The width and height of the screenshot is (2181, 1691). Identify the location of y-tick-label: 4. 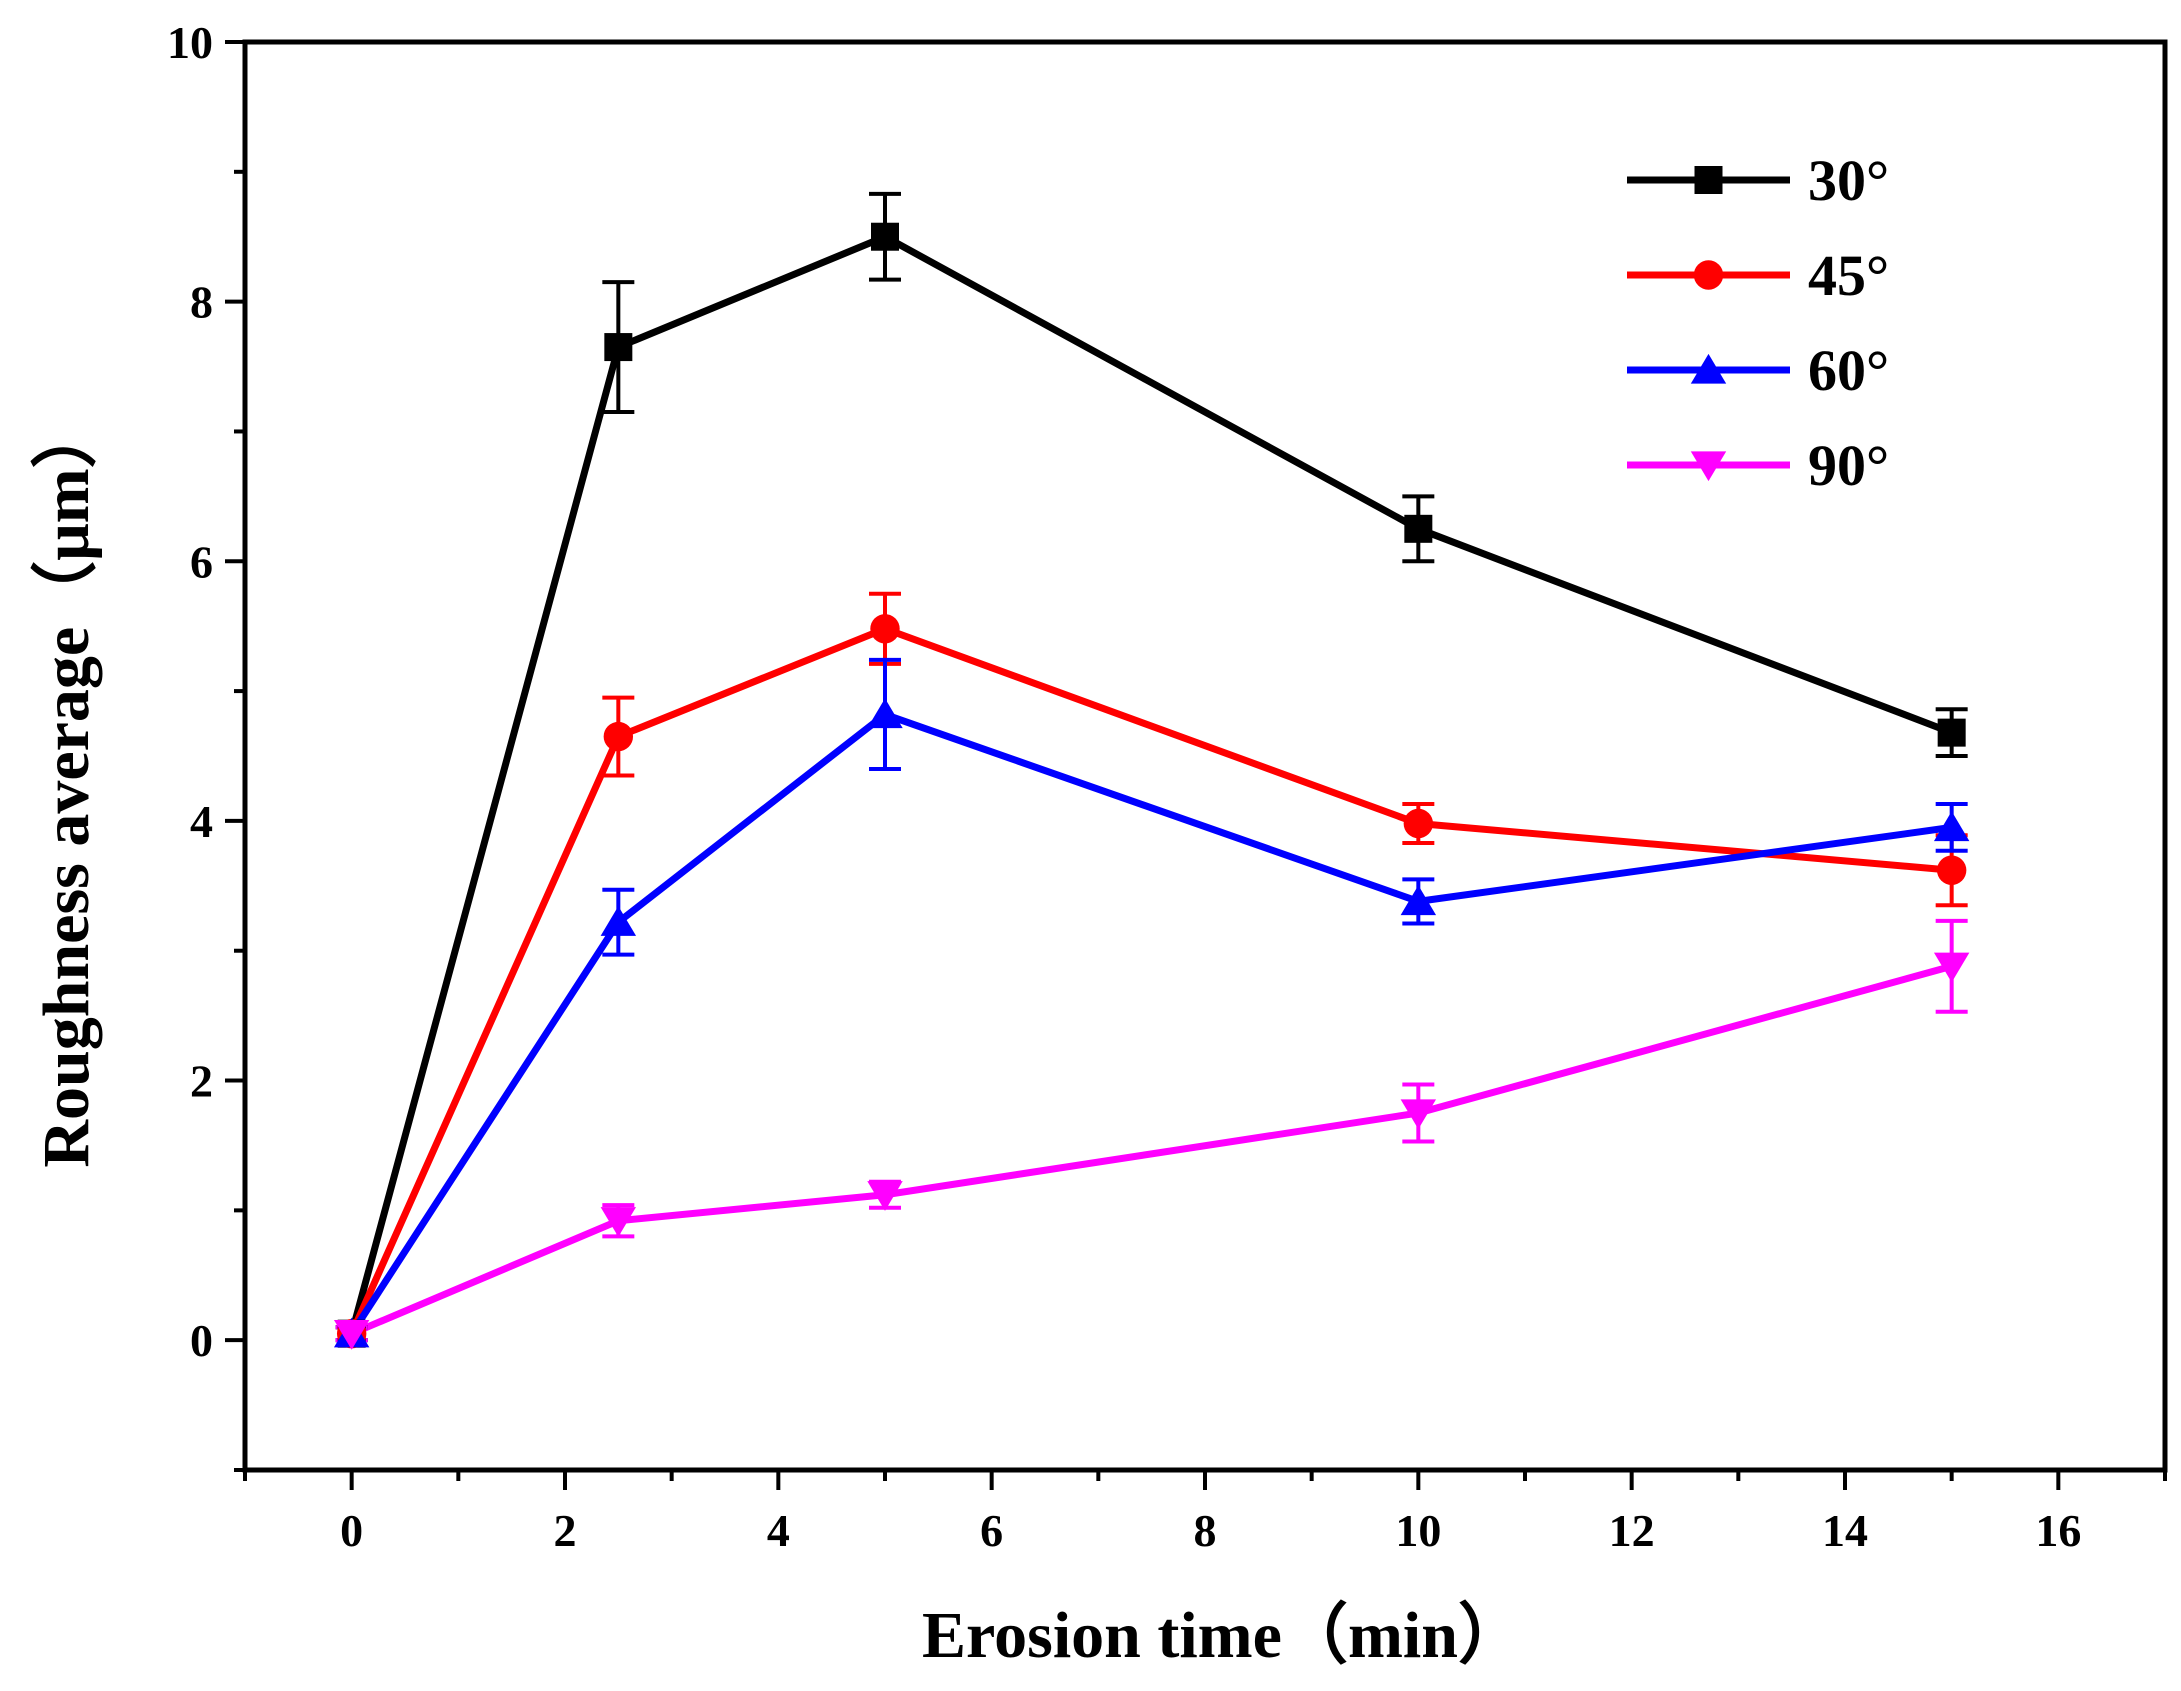
(201, 821).